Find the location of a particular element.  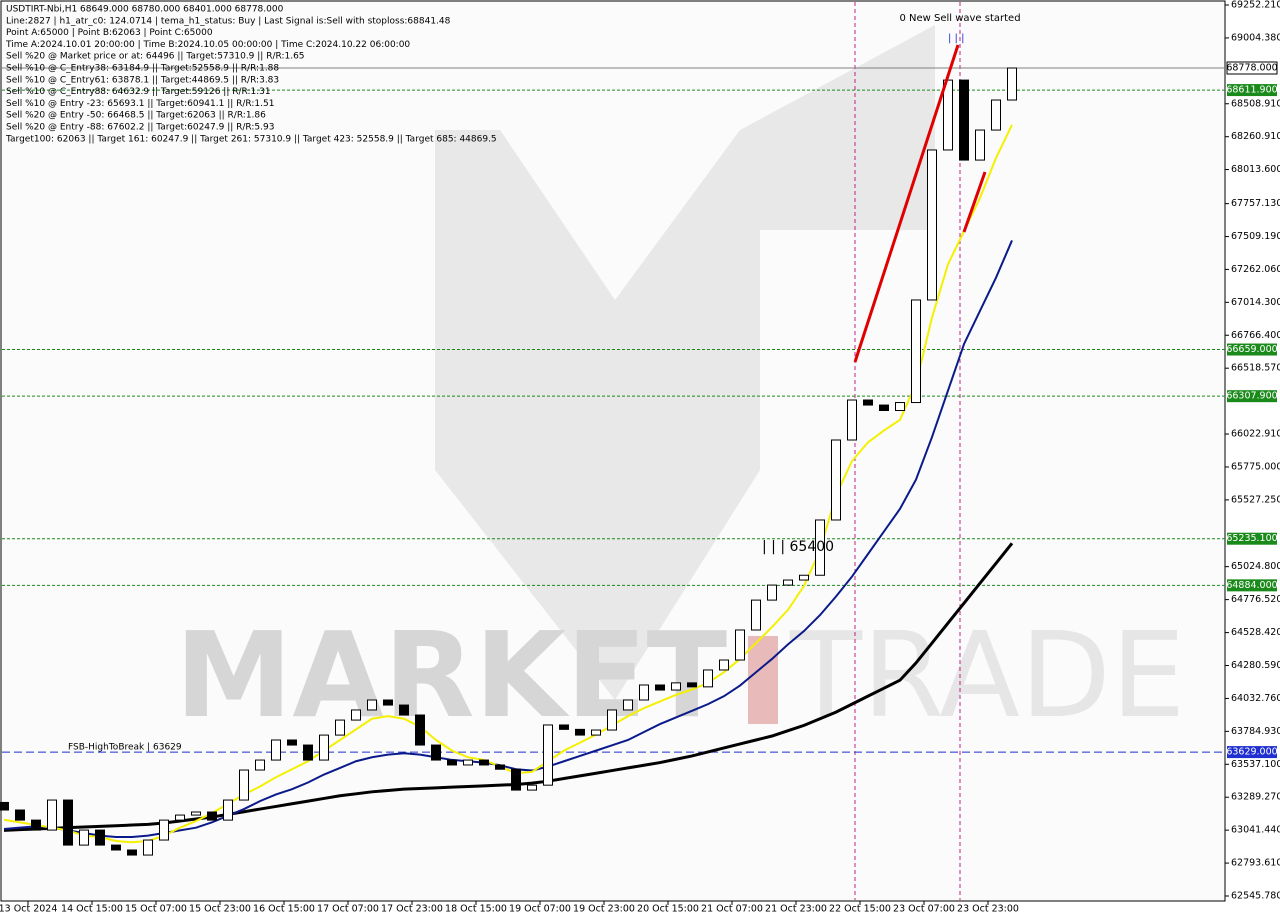

x-tick-label: 23 Oct 07:00 is located at coordinates (924, 909).